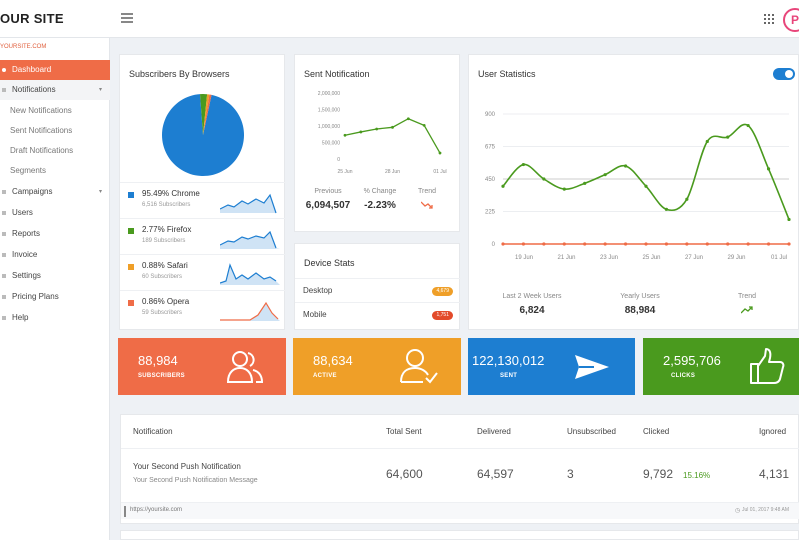 This screenshot has width=799, height=540. Describe the element at coordinates (656, 431) in the screenshot. I see `col-clicked: Clicked` at that location.